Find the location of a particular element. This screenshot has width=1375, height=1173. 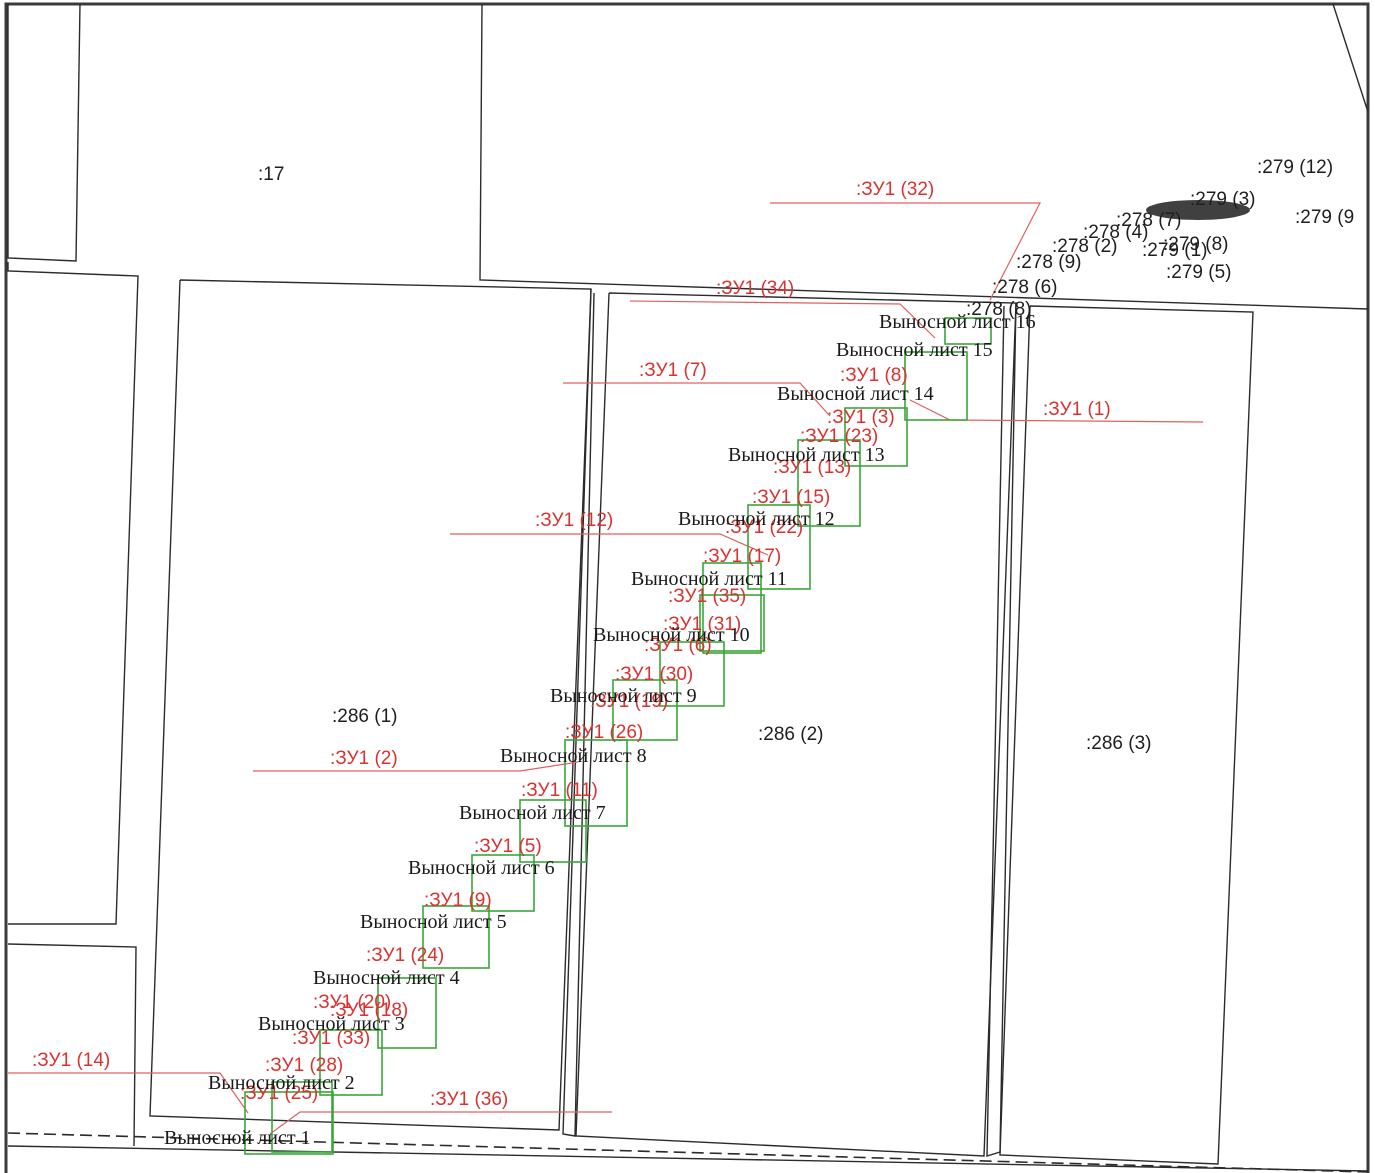

zu-label: :ЗУ1 (5) is located at coordinates (508, 846).